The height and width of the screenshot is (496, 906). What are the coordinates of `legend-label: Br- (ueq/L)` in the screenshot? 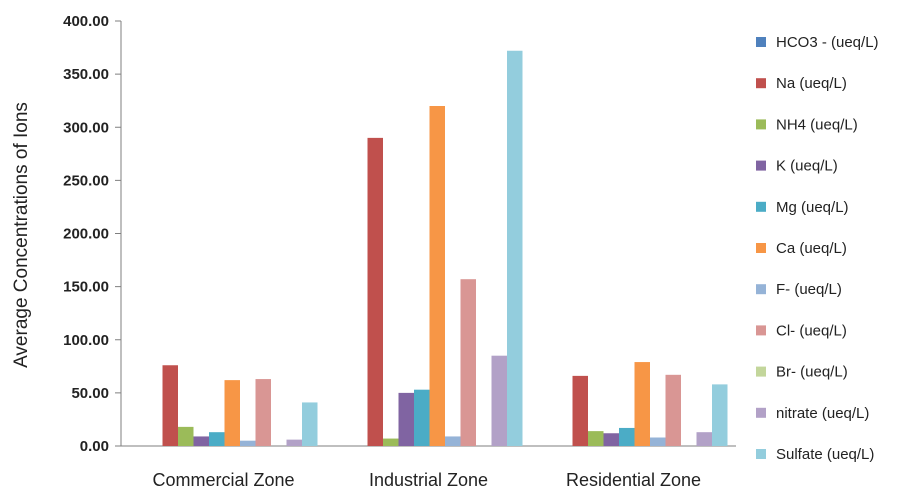 It's located at (812, 372).